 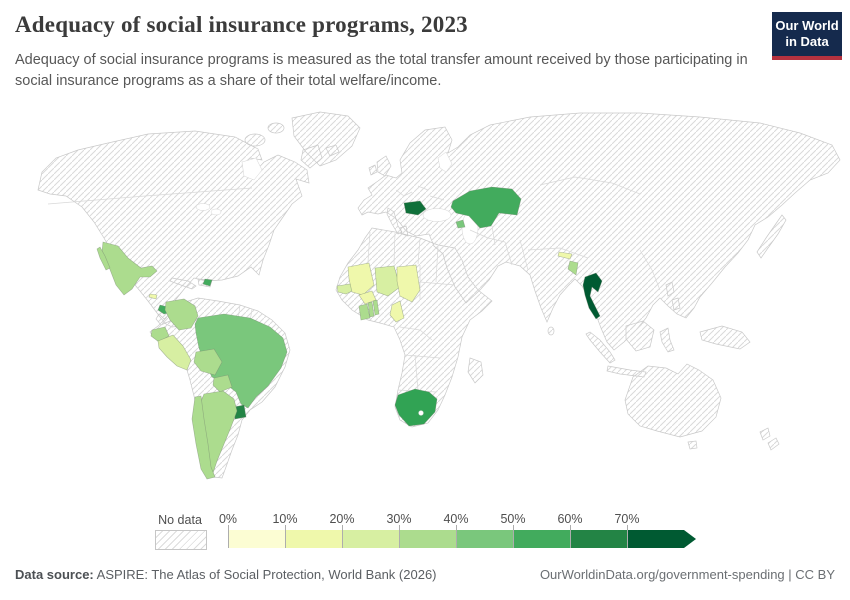 What do you see at coordinates (181, 314) in the screenshot?
I see `country-colombia` at bounding box center [181, 314].